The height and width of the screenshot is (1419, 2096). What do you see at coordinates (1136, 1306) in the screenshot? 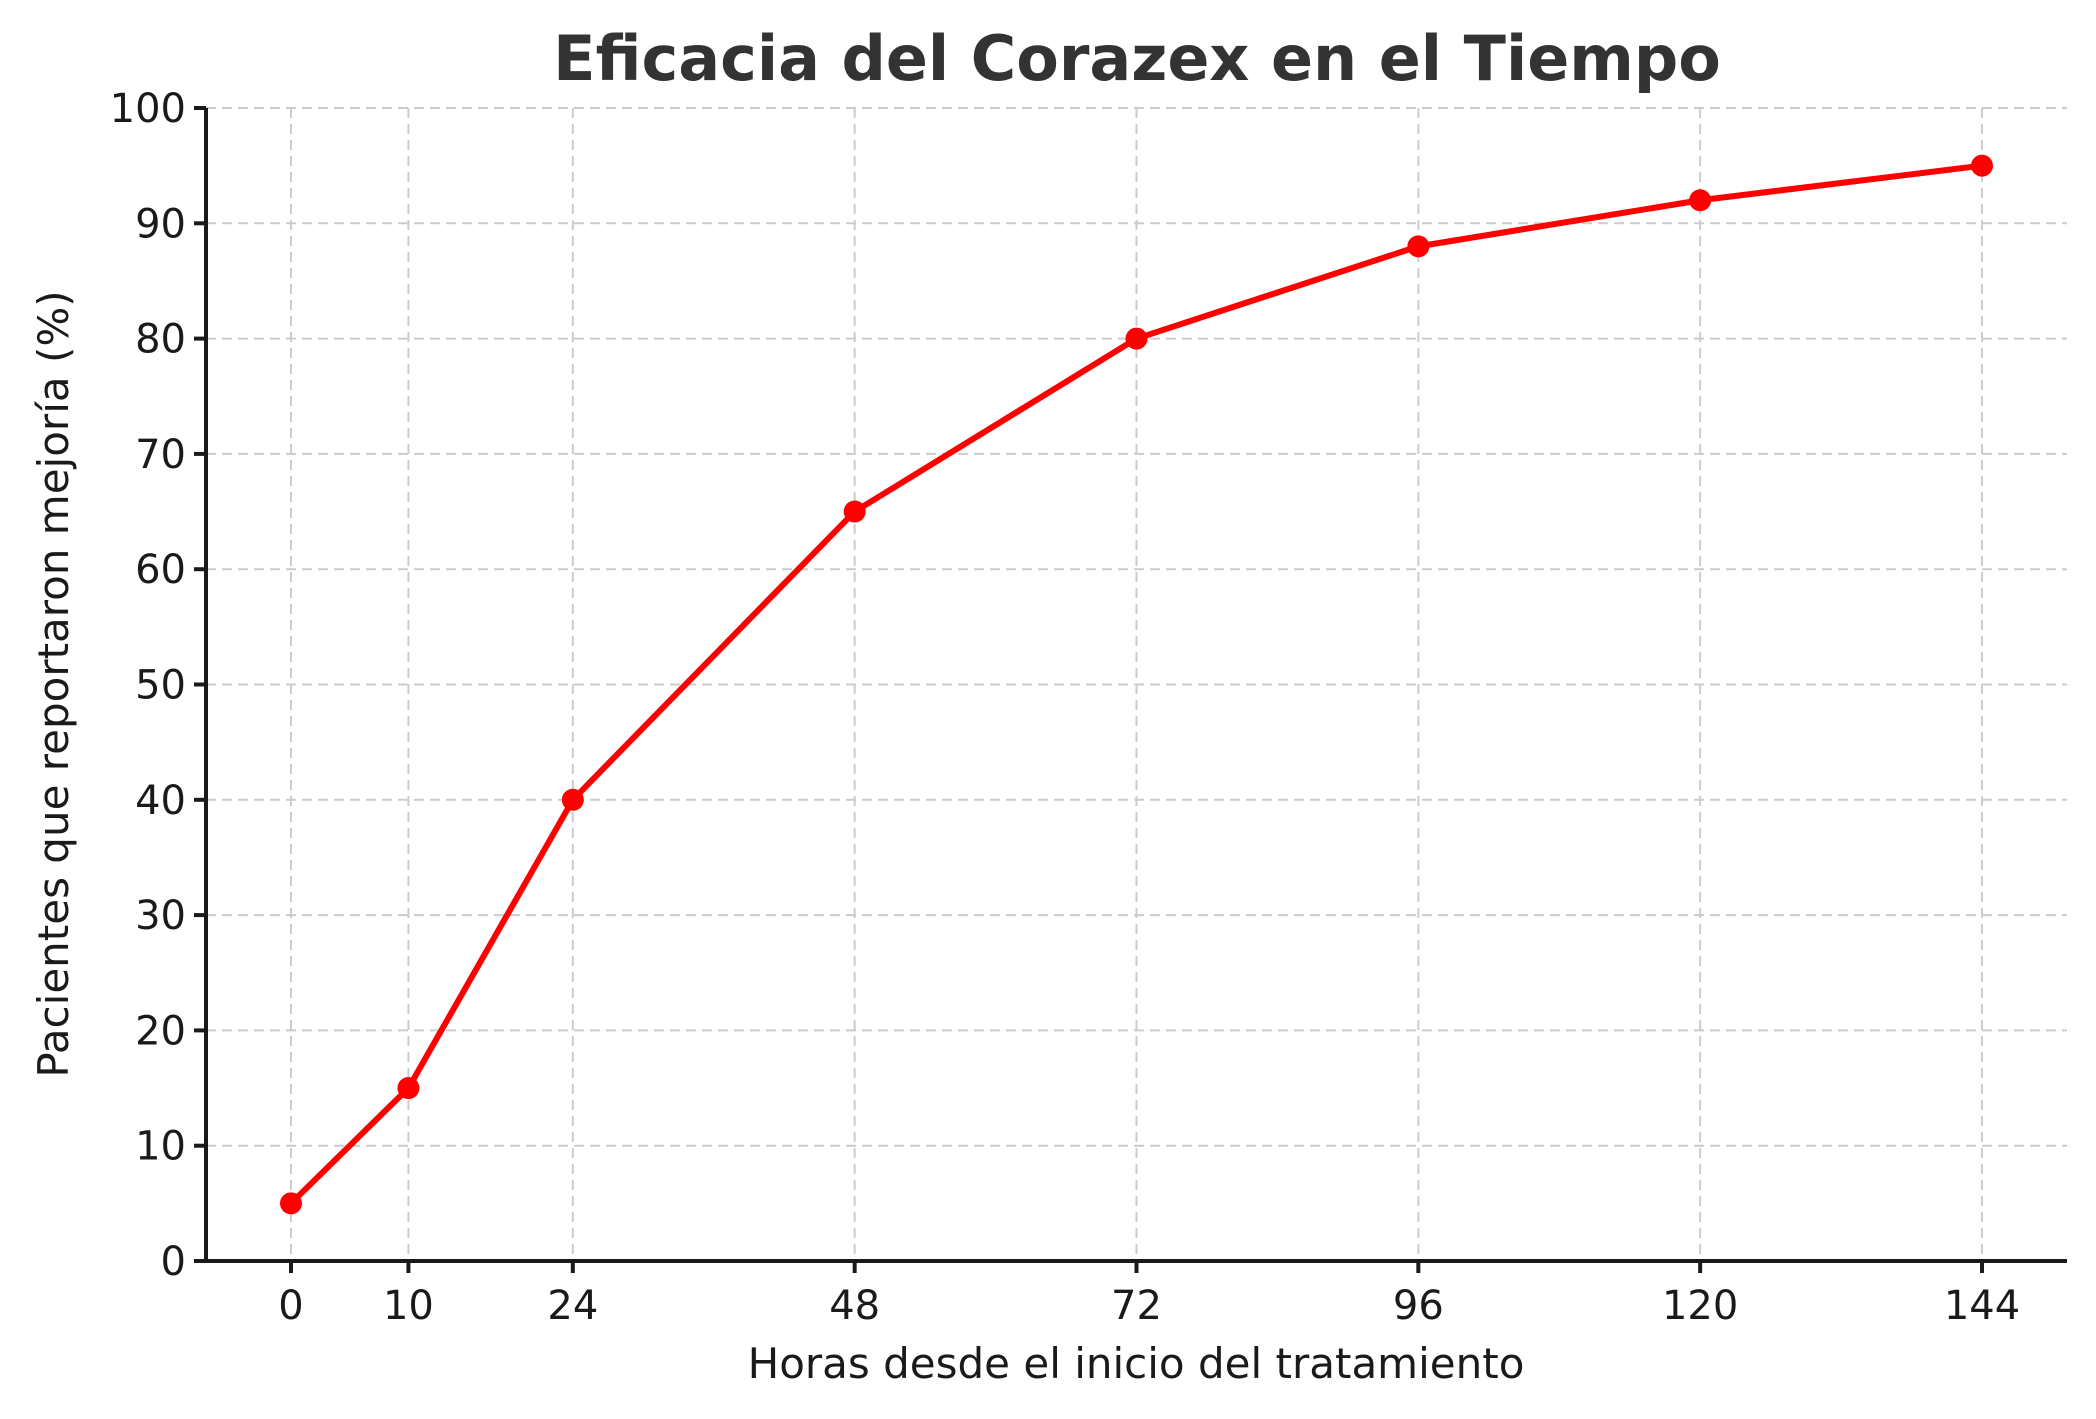
I see `x-tick-label: 72` at bounding box center [1136, 1306].